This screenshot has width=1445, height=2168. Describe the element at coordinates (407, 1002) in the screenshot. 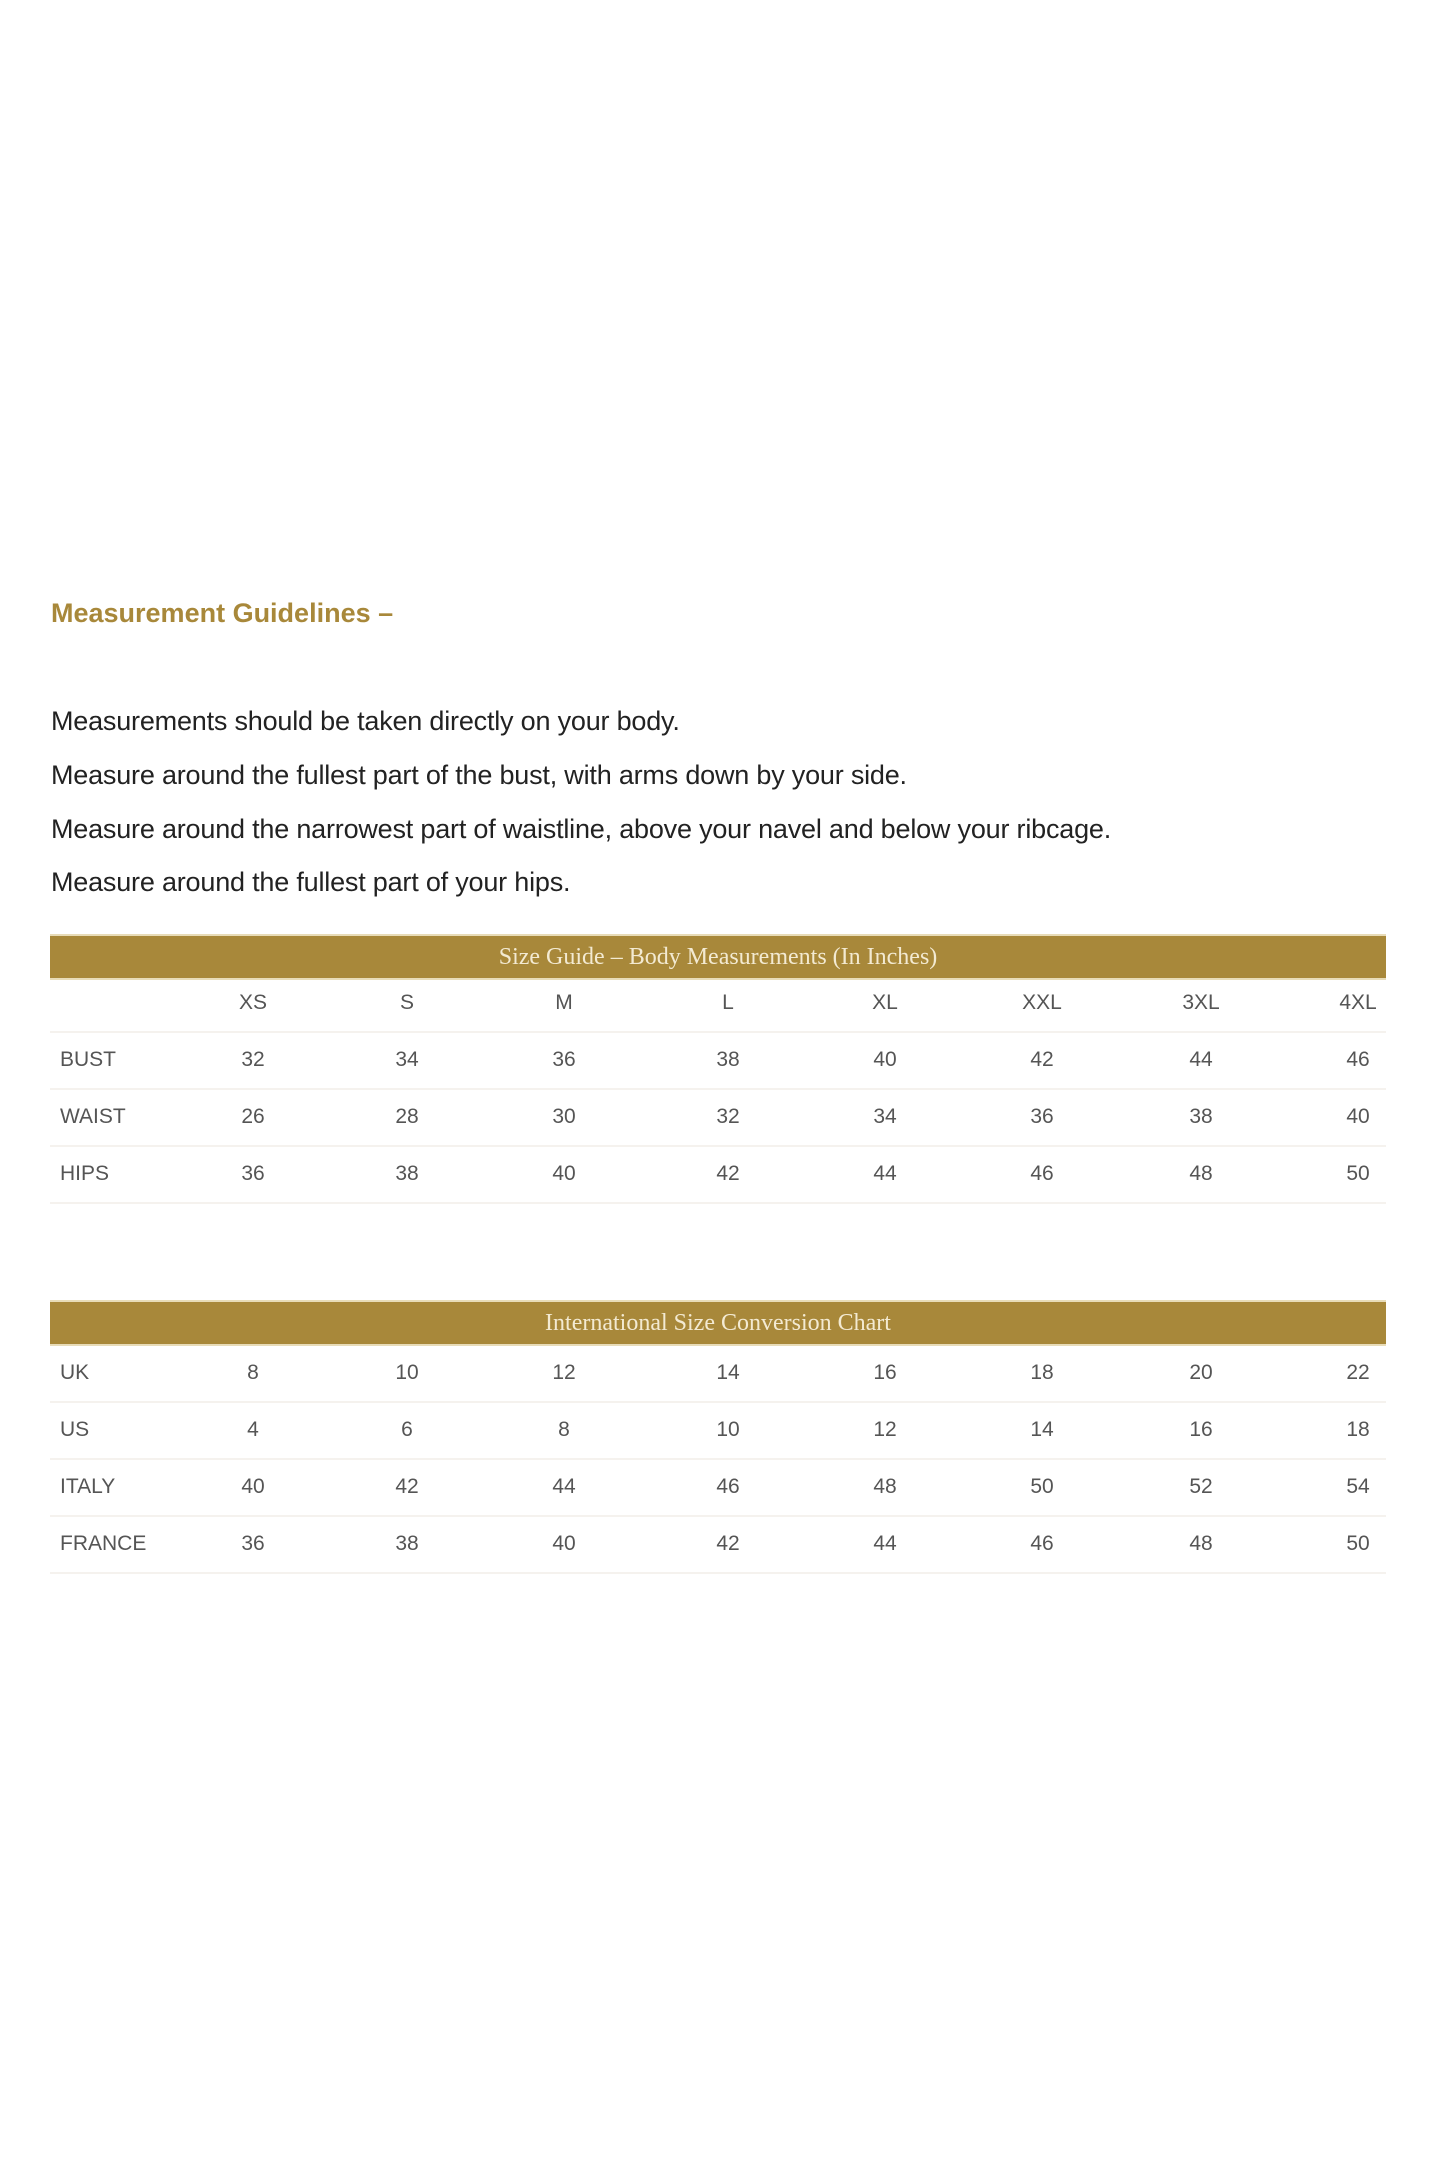

I see `table-cell: S` at that location.